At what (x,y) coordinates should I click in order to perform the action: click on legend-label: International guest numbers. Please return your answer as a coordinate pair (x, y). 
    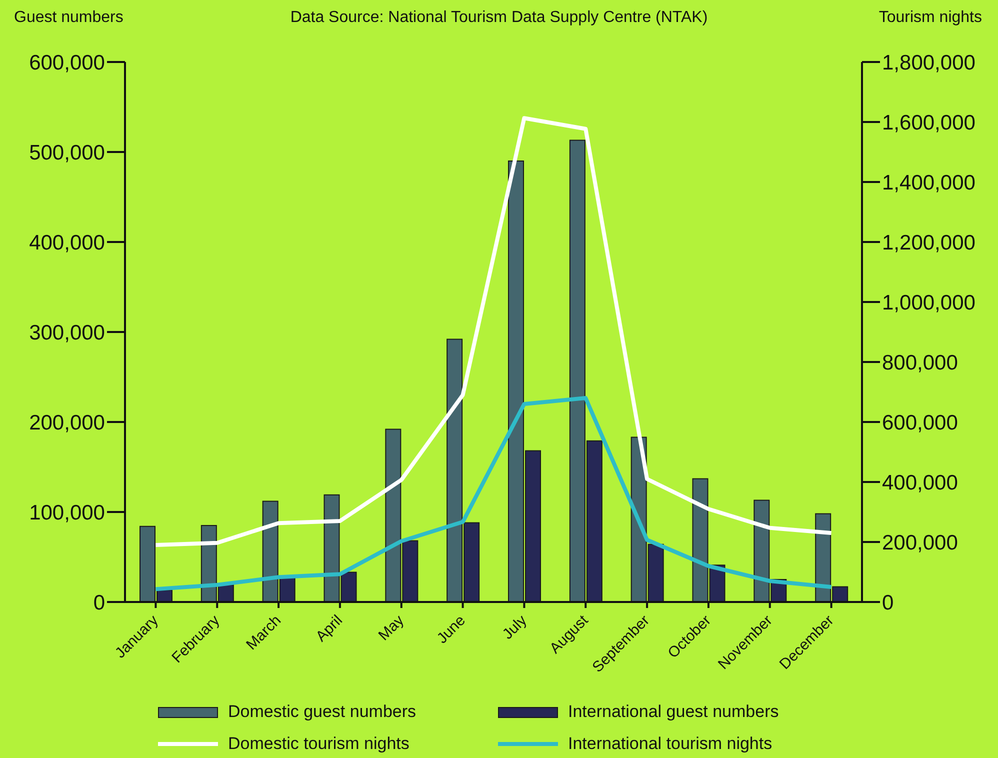
    Looking at the image, I should click on (673, 712).